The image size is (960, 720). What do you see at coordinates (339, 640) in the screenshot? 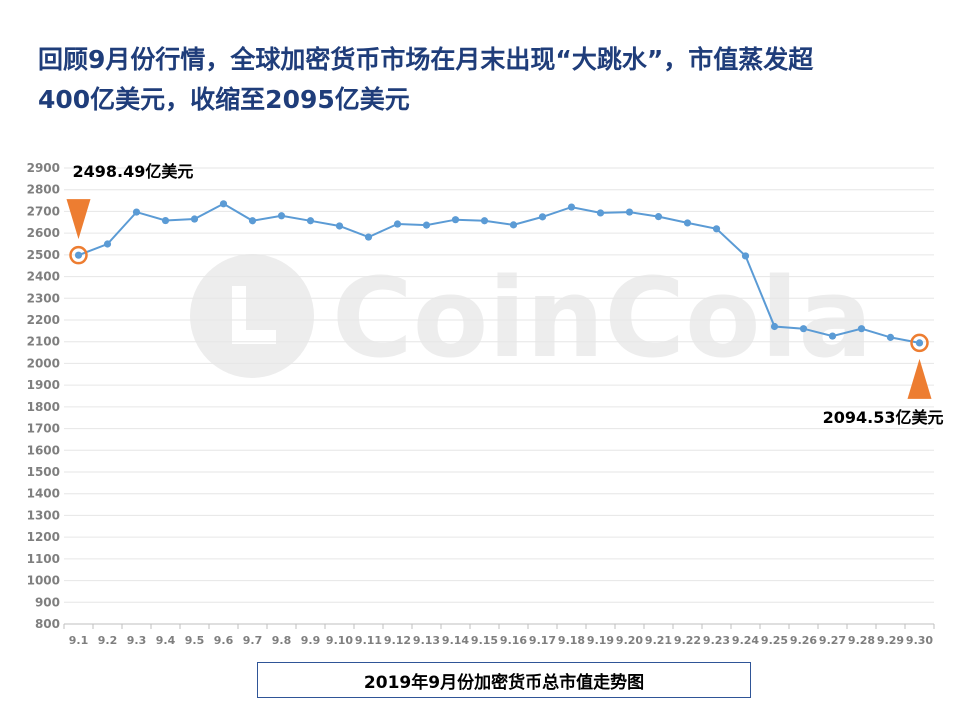
I see `x-tick-label: 9.10` at bounding box center [339, 640].